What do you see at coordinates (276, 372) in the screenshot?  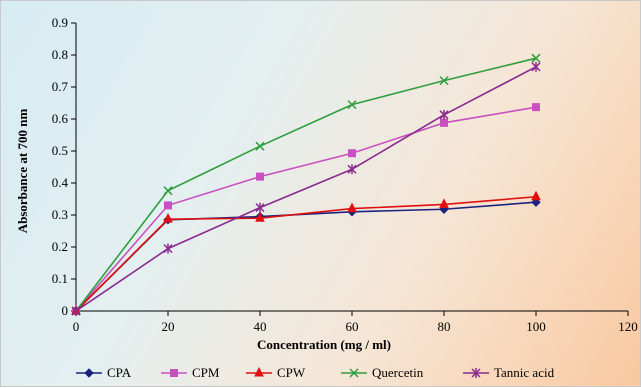 I see `legend-item-cpw: CPW` at bounding box center [276, 372].